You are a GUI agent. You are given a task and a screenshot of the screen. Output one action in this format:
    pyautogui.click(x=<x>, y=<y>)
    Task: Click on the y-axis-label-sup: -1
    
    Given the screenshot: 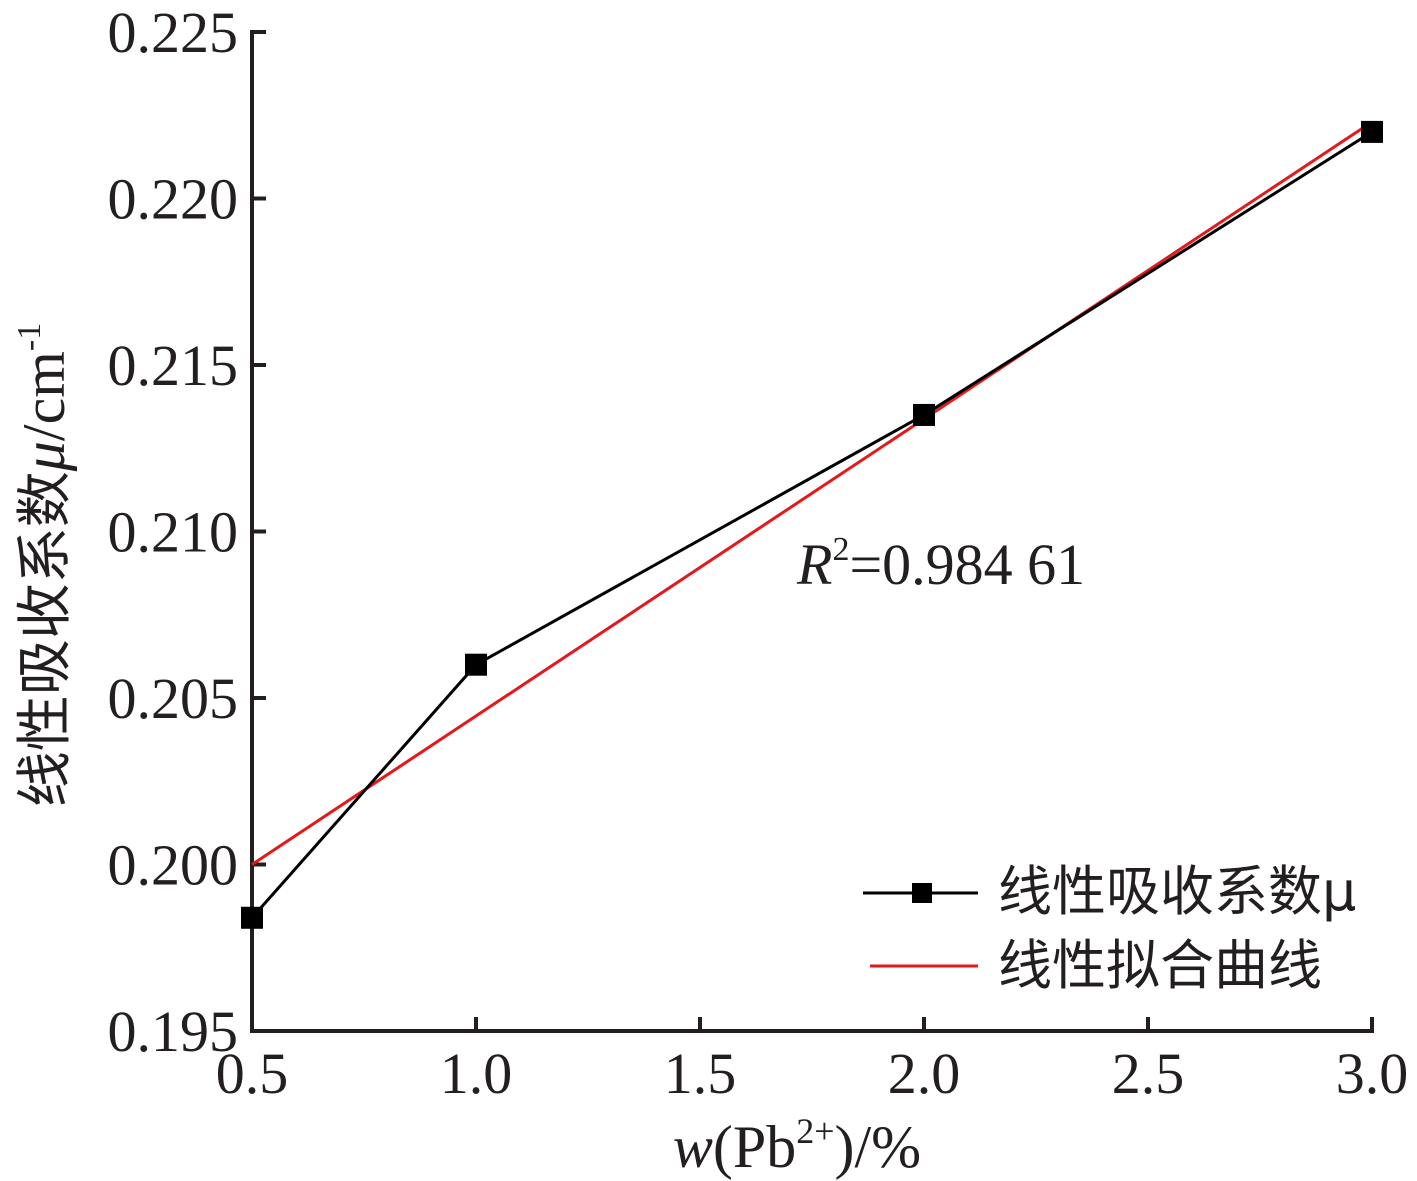 What is the action you would take?
    pyautogui.click(x=29, y=337)
    